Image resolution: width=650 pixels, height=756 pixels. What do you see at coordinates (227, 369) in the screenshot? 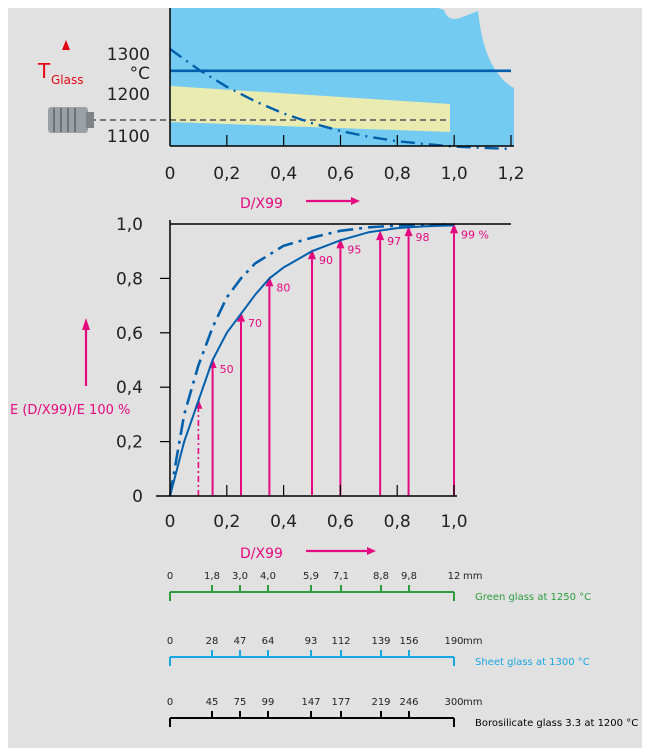
I see `emission-marker-label: 50` at bounding box center [227, 369].